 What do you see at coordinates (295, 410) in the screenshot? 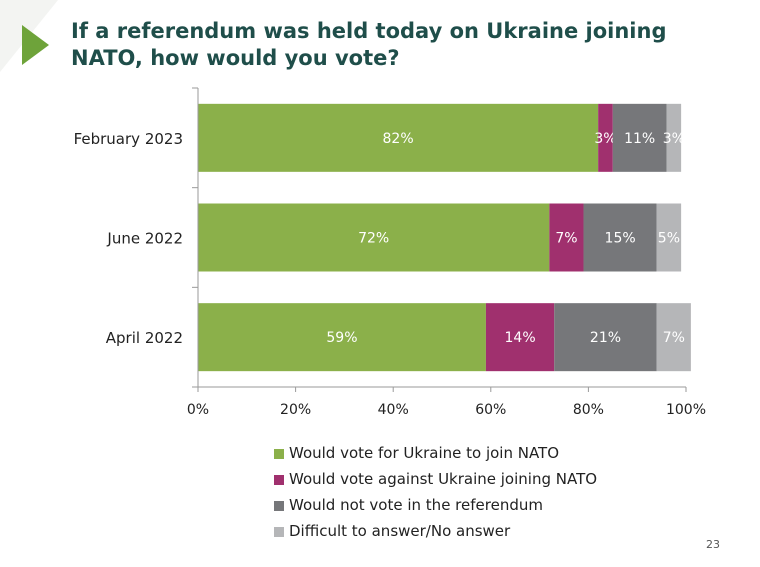
I see `x-tick-label: 20%` at bounding box center [295, 410].